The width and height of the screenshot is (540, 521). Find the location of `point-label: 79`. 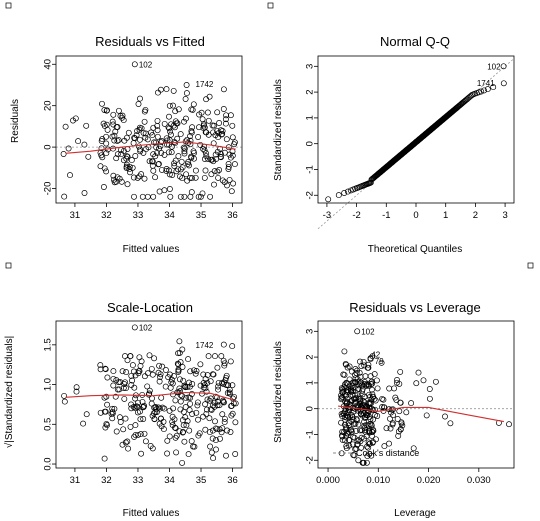

point-label: 79 is located at coordinates (379, 361).